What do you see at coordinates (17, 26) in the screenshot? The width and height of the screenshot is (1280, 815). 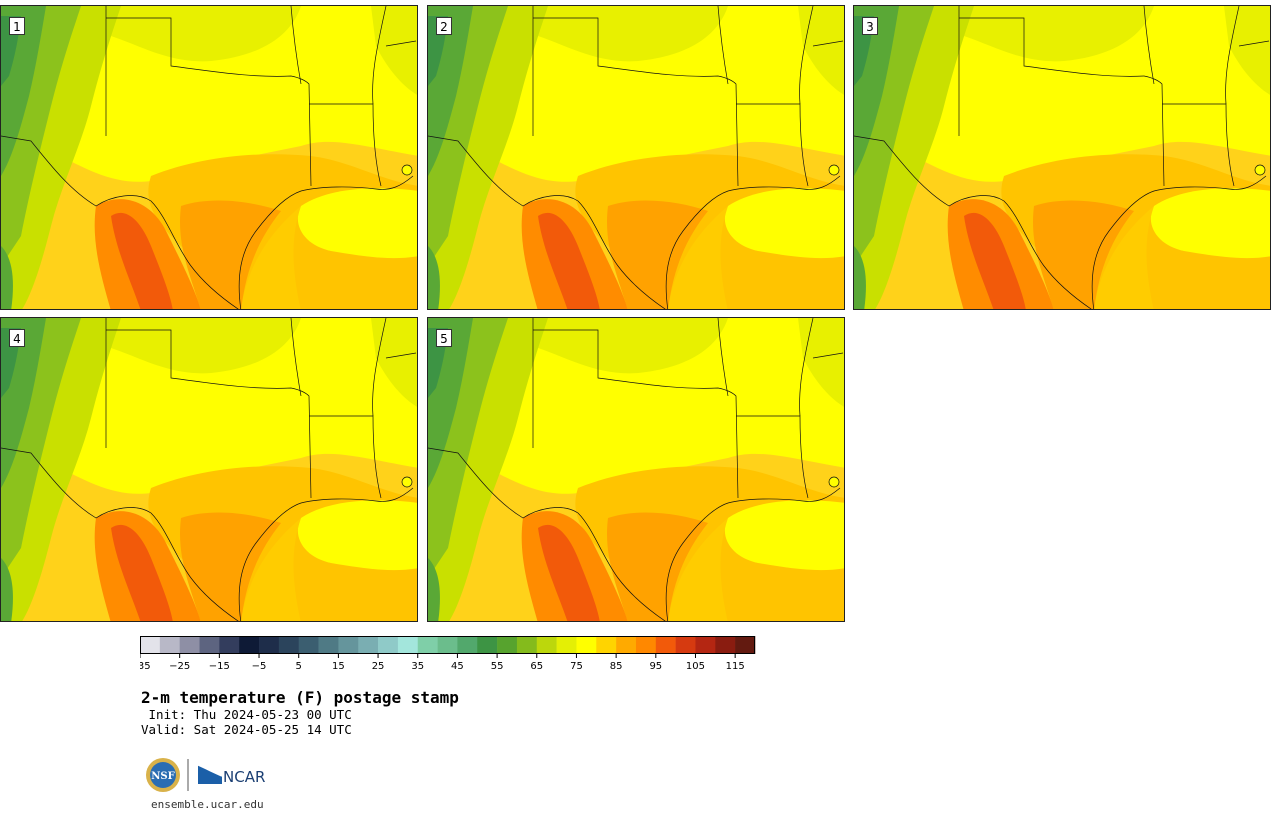 I see `panel-number-badge: 1` at bounding box center [17, 26].